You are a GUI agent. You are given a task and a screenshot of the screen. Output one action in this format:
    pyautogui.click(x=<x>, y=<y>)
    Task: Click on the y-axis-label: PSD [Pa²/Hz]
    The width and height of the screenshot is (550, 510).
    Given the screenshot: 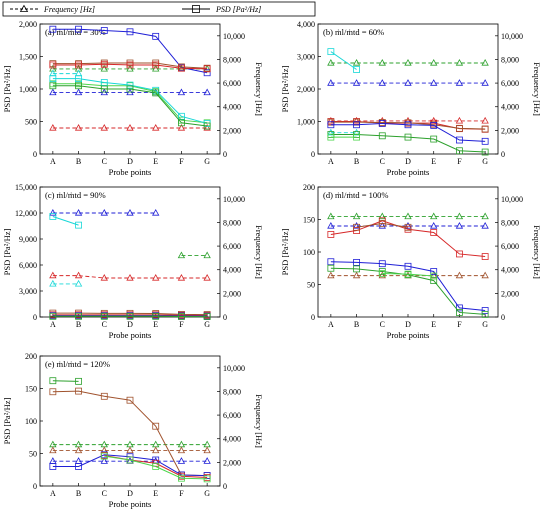 What is the action you would take?
    pyautogui.click(x=7, y=251)
    